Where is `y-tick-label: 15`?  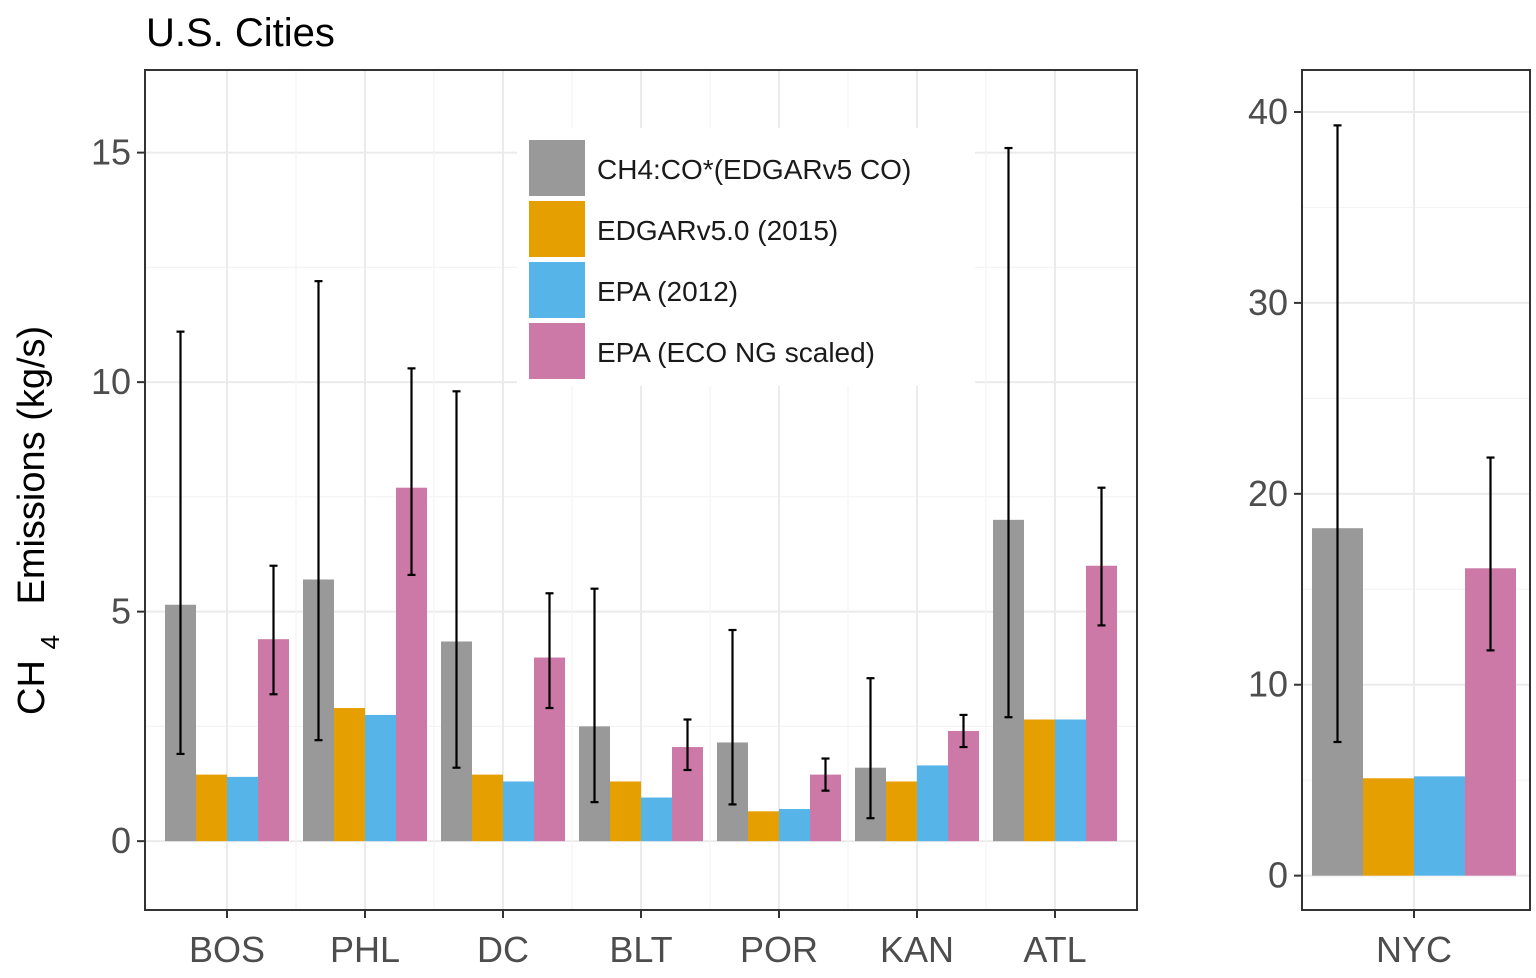
y-tick-label: 15 is located at coordinates (111, 152).